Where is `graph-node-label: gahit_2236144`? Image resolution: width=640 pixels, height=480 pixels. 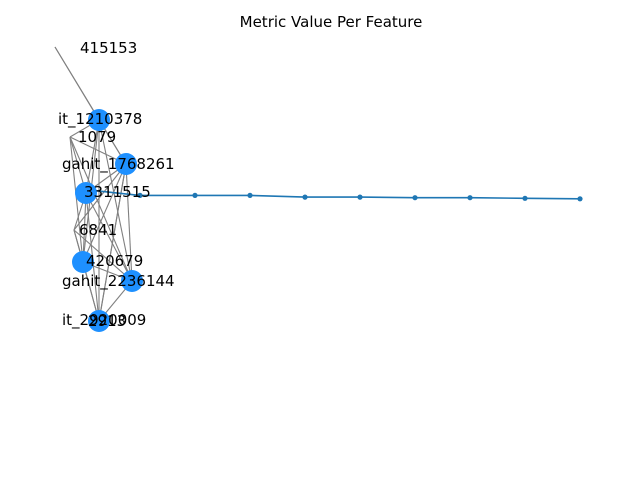
graph-node-label: gahit_2236144 is located at coordinates (118, 281).